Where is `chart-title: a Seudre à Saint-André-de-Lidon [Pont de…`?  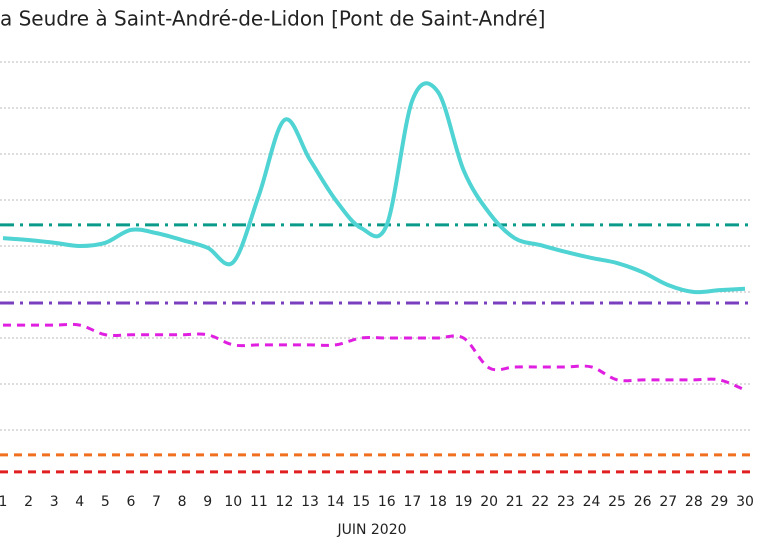 chart-title: a Seudre à Saint-André-de-Lidon [Pont de… is located at coordinates (272, 19).